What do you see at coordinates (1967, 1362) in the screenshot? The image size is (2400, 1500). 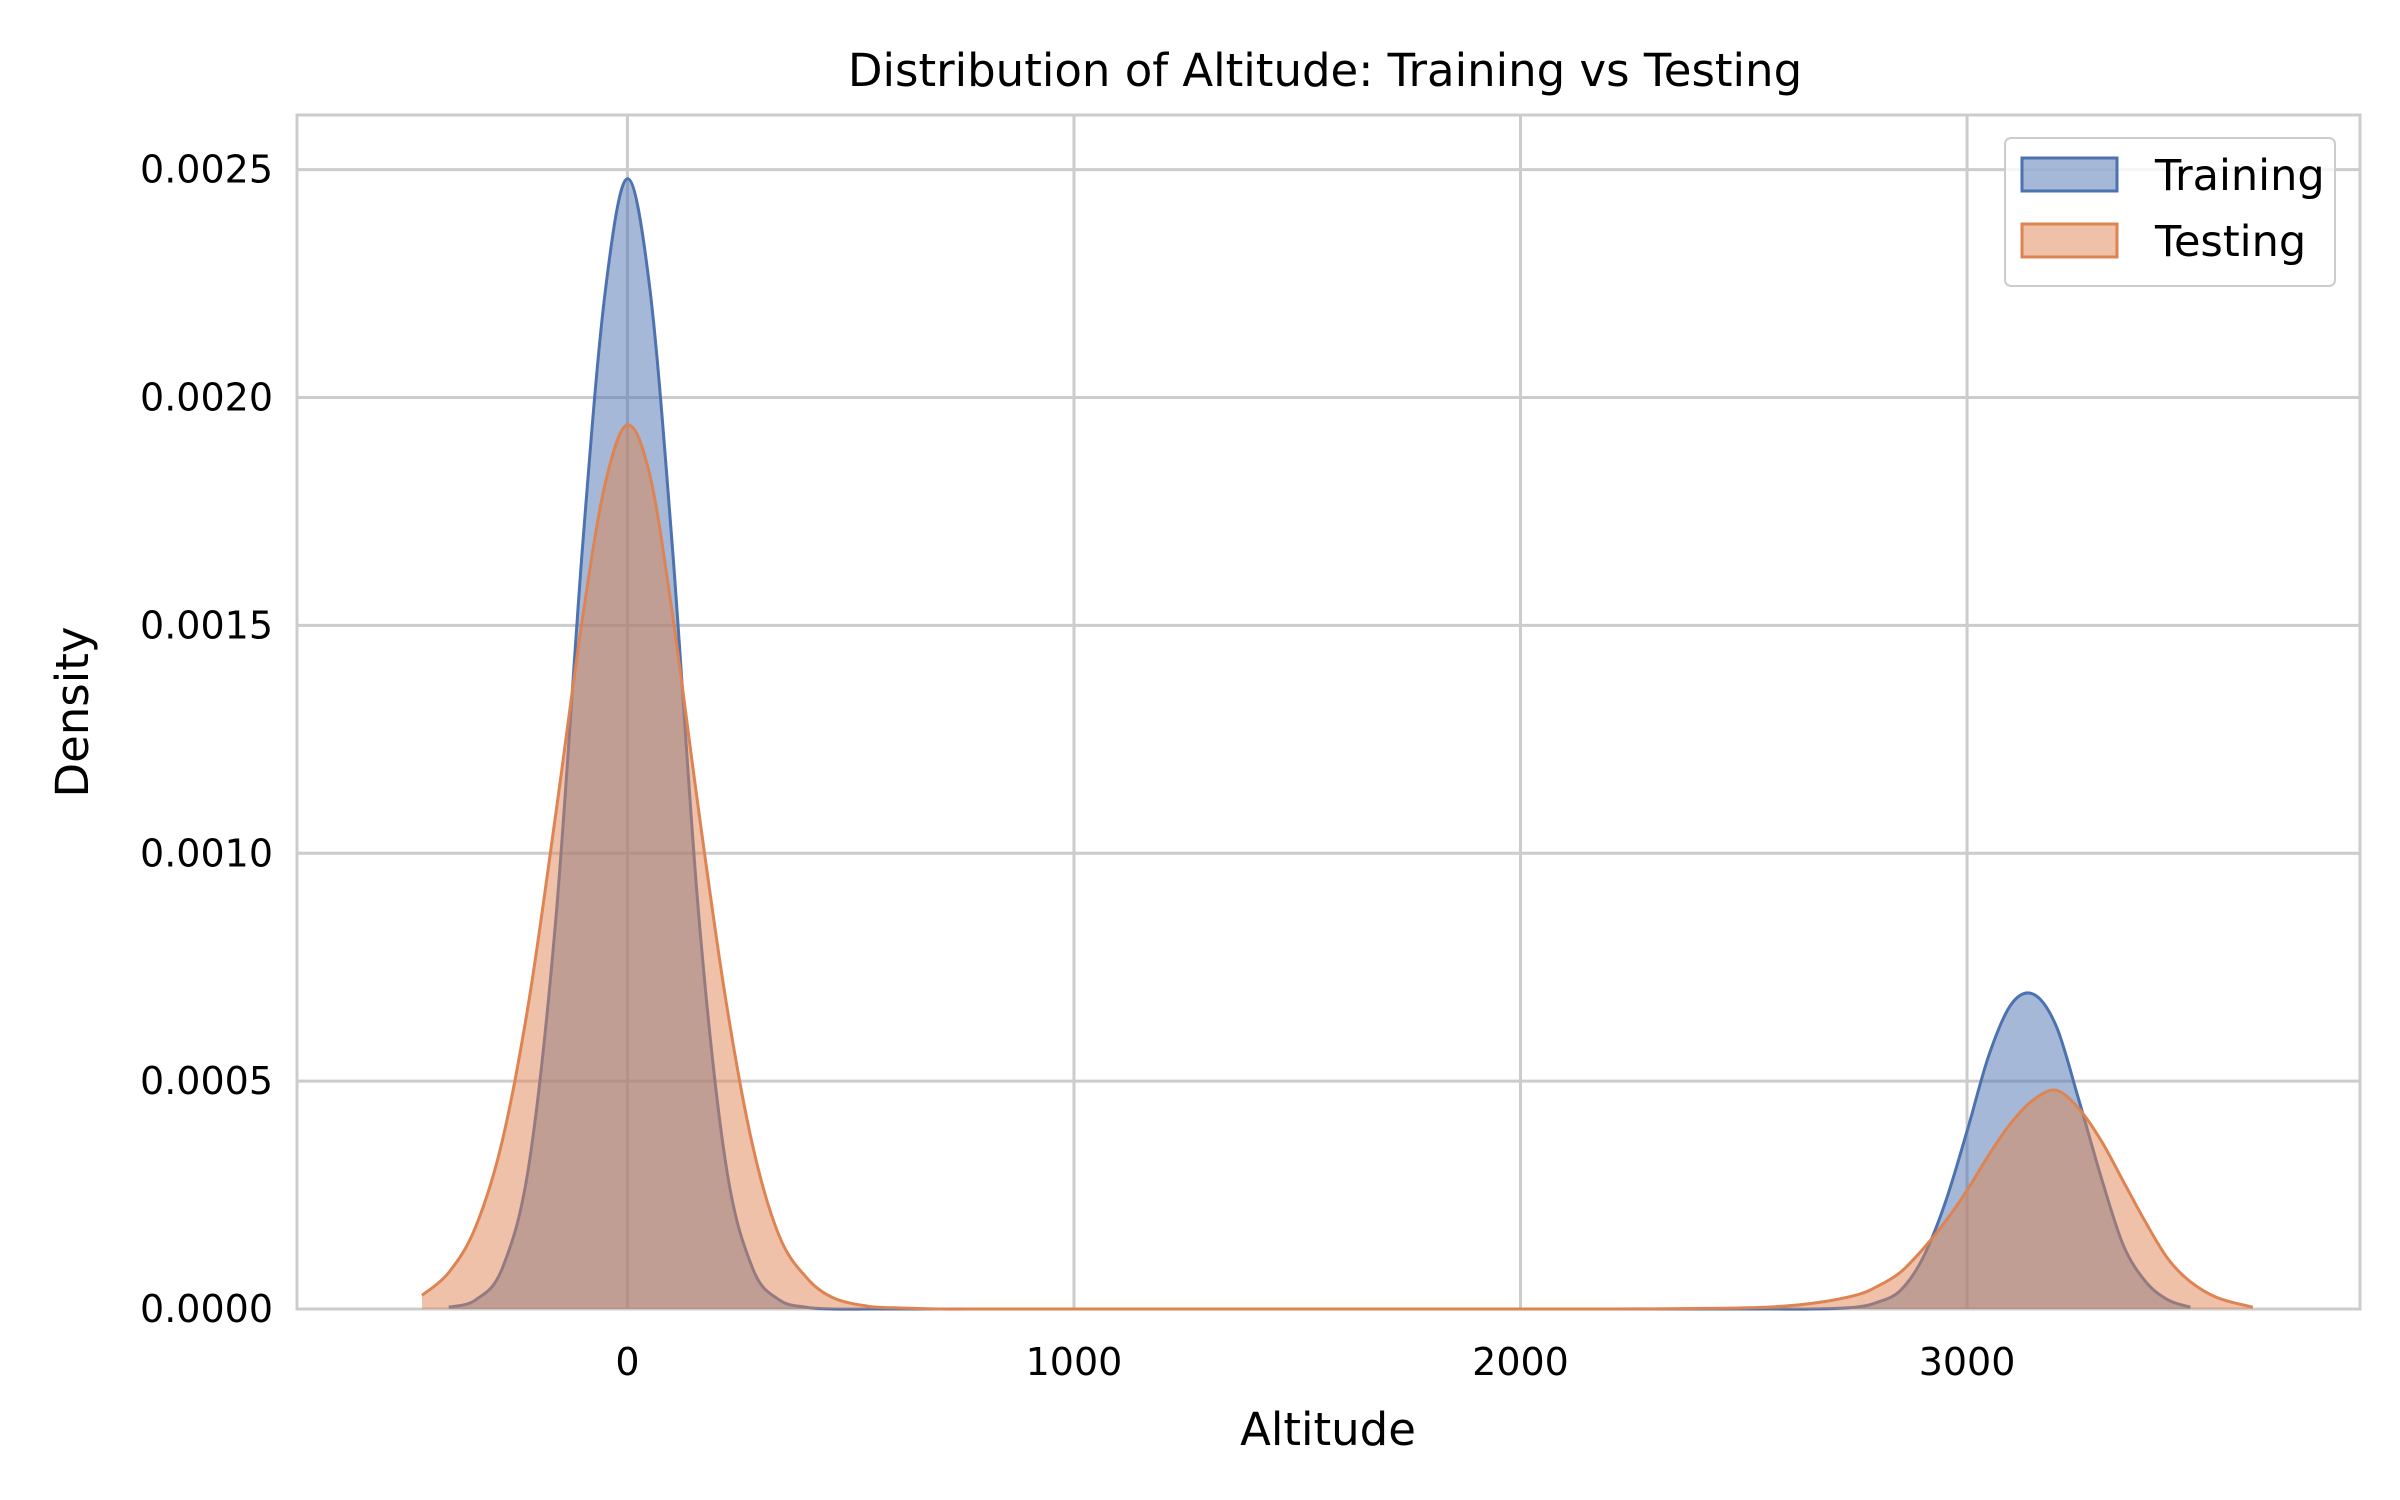 I see `x-tick-label: 3000` at bounding box center [1967, 1362].